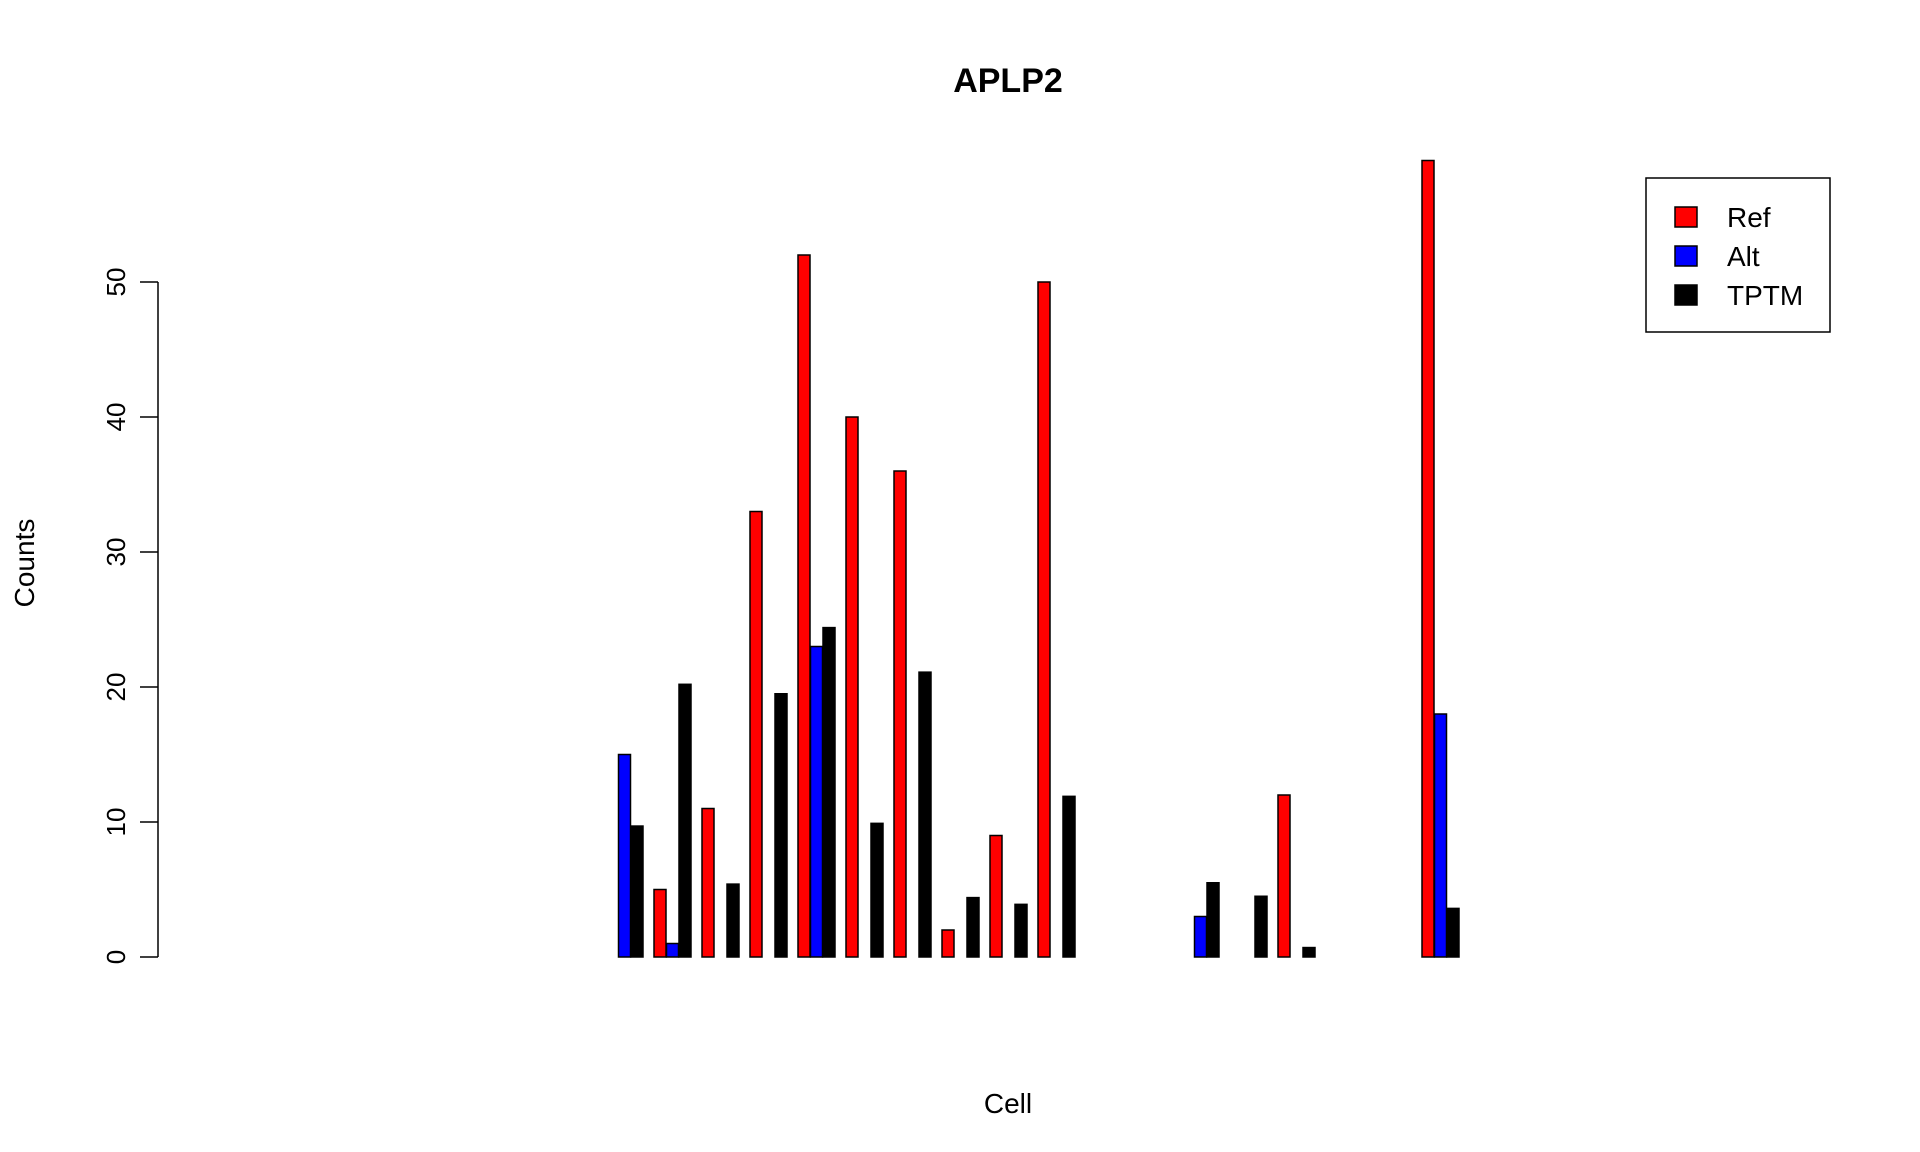 This screenshot has height=1152, width=1920. I want to click on y-axis-label: Counts, so click(24, 563).